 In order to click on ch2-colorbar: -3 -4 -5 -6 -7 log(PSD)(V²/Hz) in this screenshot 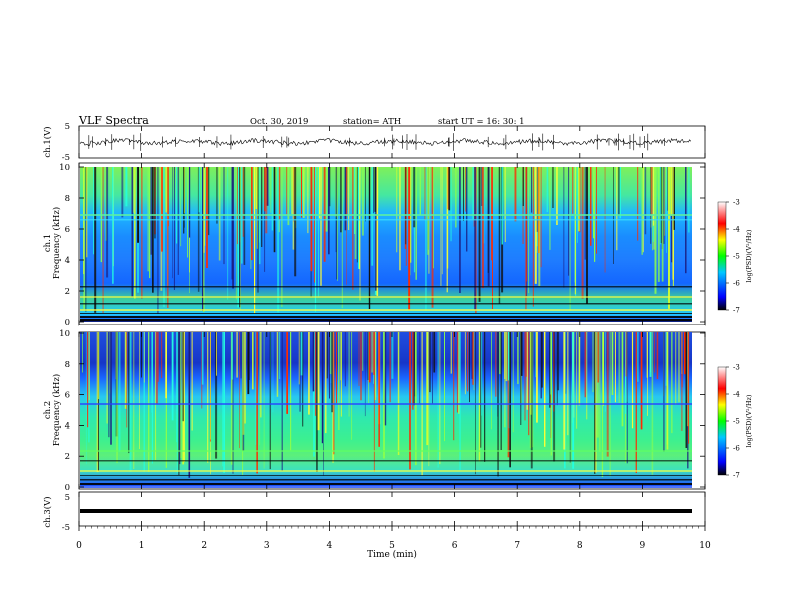, I will do `click(735, 422)`.